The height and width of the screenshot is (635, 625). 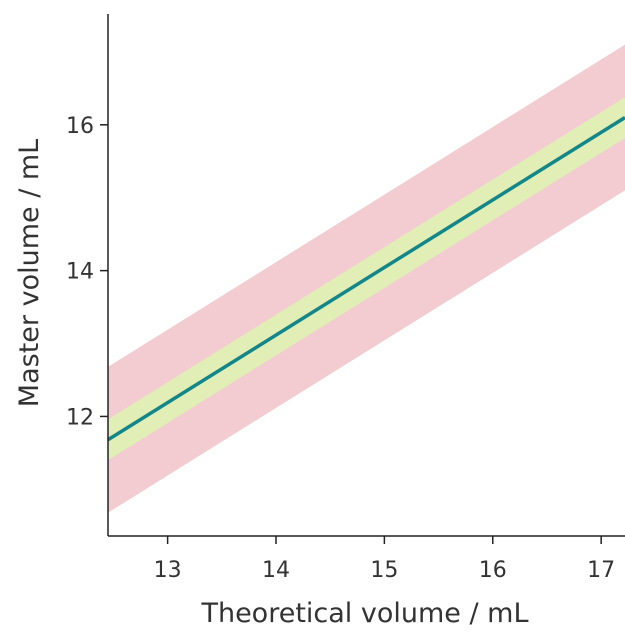 What do you see at coordinates (276, 570) in the screenshot?
I see `x-tick-label: 14` at bounding box center [276, 570].